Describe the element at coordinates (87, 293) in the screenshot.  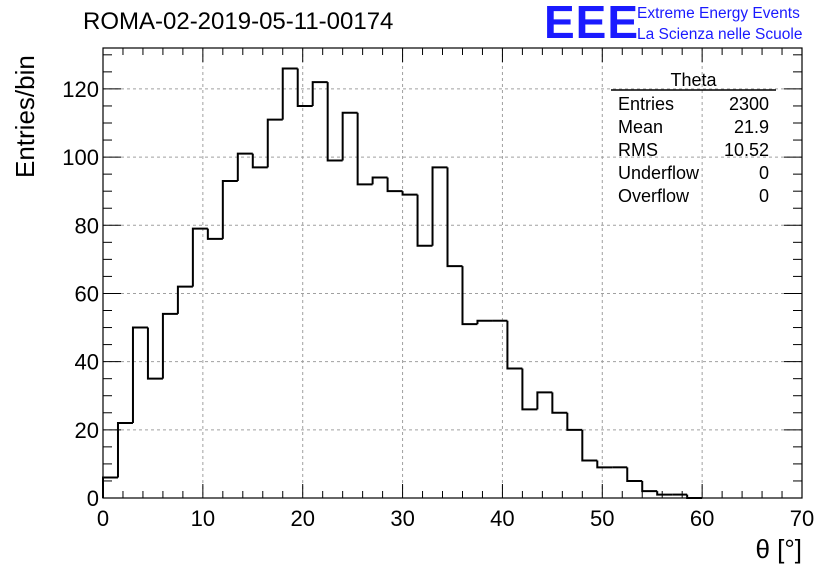
I see `y-tick-label: 60` at that location.